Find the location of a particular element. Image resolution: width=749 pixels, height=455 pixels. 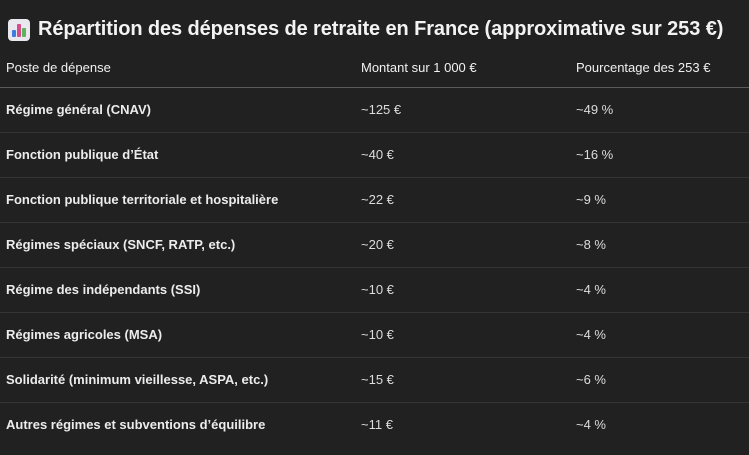

row-percent: ~8 % is located at coordinates (591, 244).